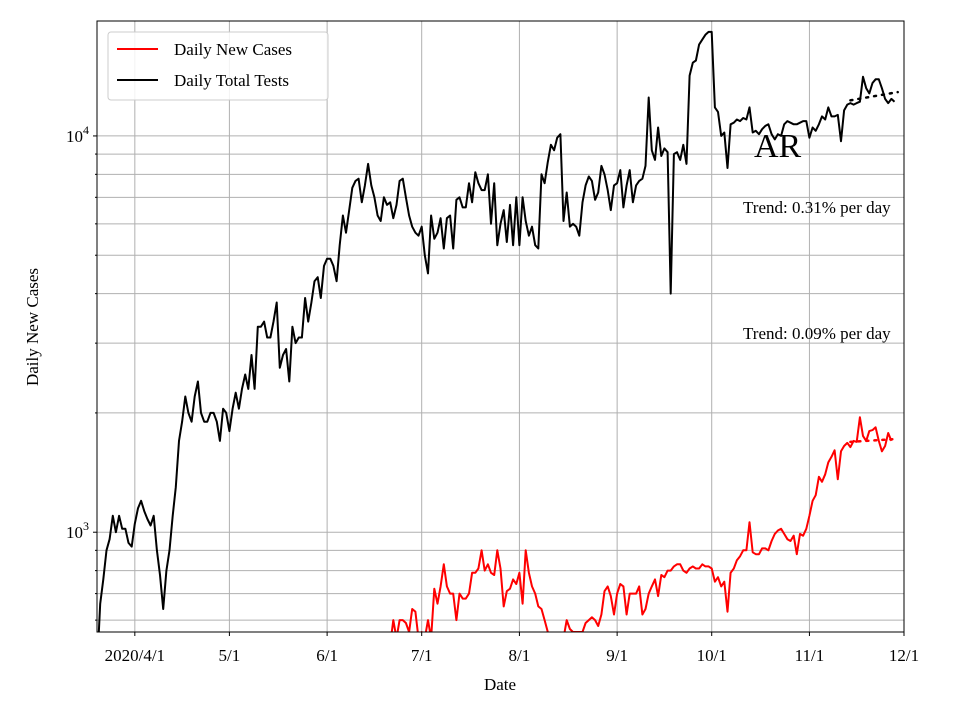 The image size is (960, 725). What do you see at coordinates (810, 655) in the screenshot?
I see `x-tick-label: 11/1` at bounding box center [810, 655].